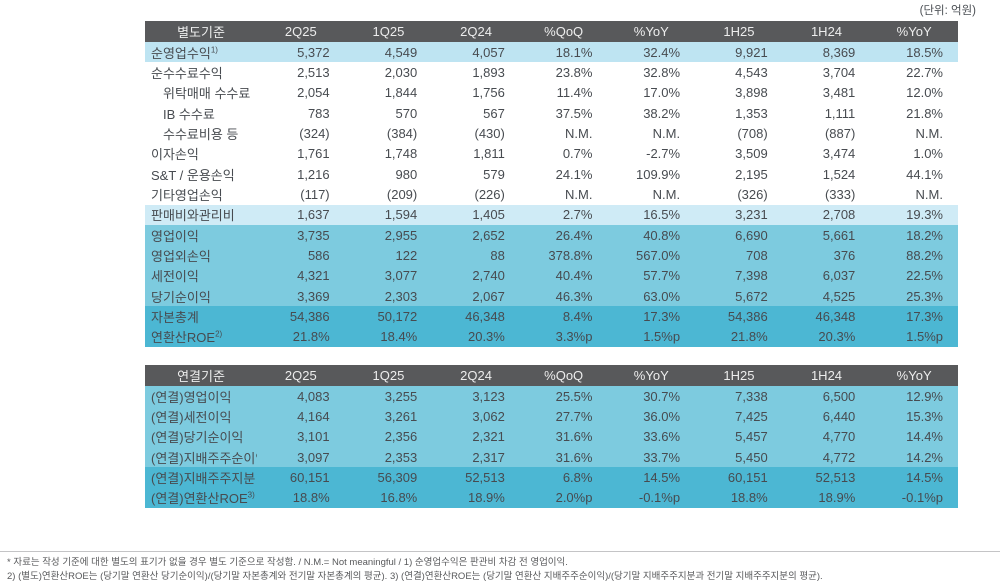  What do you see at coordinates (924, 235) in the screenshot?
I see `cell-value: 18.2%` at bounding box center [924, 235].